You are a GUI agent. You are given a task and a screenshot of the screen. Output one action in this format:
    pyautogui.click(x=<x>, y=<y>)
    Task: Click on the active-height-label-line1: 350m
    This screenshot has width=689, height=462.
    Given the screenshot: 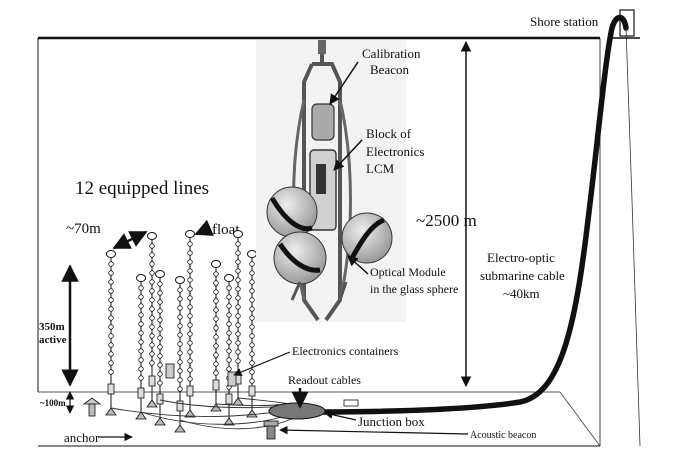 What is the action you would take?
    pyautogui.click(x=52, y=327)
    